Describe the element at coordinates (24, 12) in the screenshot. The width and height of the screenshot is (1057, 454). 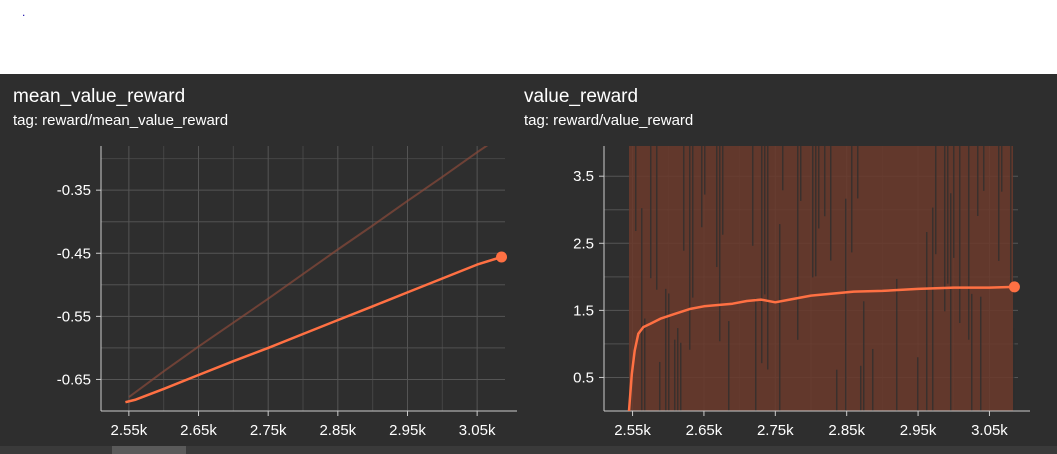
I see `top-link-mark: .` at that location.